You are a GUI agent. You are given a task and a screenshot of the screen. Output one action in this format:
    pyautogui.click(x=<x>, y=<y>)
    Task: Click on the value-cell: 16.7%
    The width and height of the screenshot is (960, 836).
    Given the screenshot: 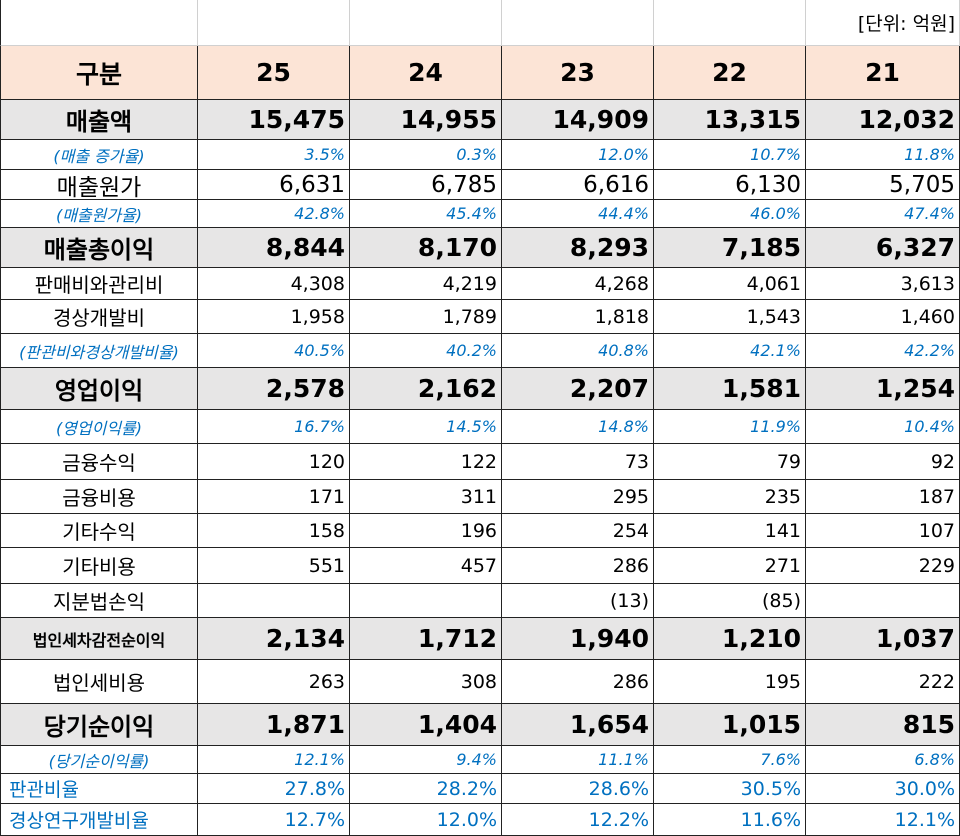 What is the action you would take?
    pyautogui.click(x=274, y=427)
    